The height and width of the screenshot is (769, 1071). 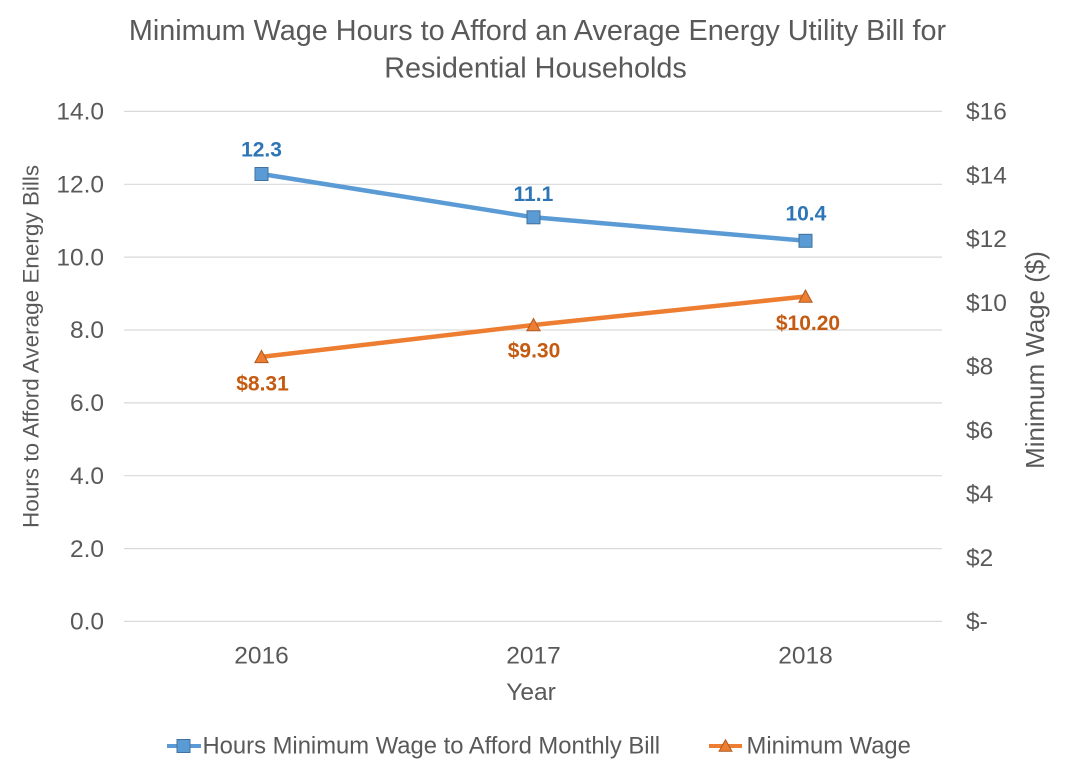 I want to click on svg-text: $8.31, so click(x=262, y=384).